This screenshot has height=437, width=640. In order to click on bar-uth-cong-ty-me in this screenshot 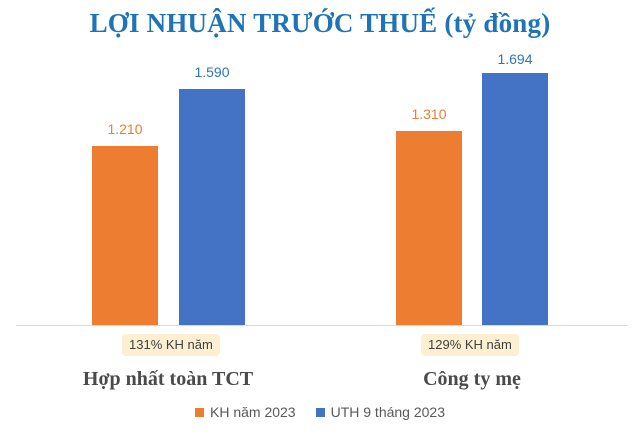, I will do `click(515, 199)`.